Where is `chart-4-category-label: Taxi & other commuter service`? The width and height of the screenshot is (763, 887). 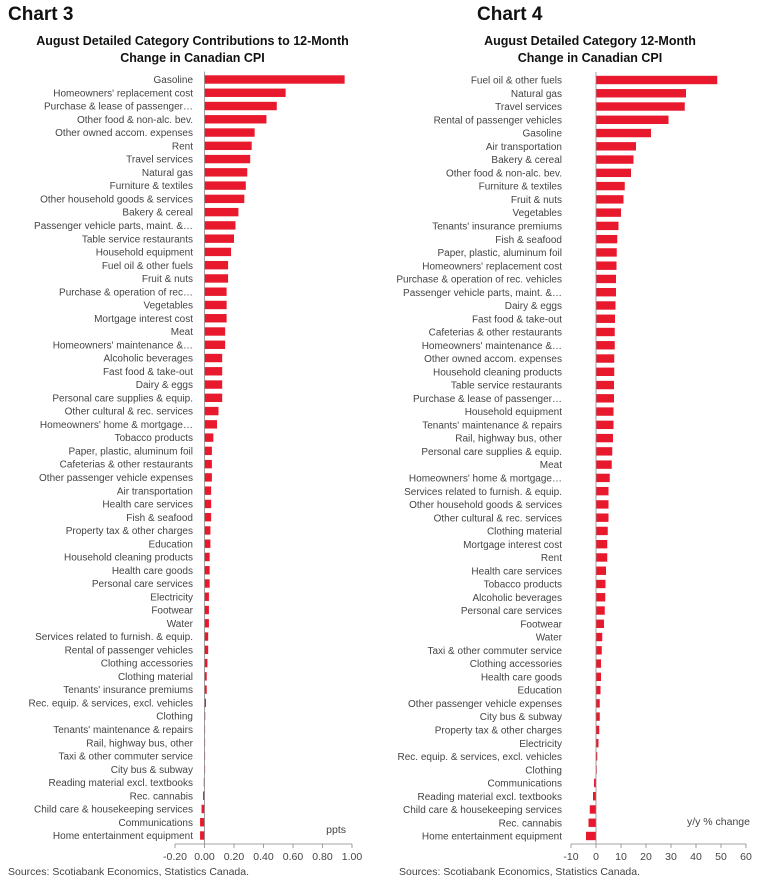 chart-4-category-label: Taxi & other commuter service is located at coordinates (495, 651).